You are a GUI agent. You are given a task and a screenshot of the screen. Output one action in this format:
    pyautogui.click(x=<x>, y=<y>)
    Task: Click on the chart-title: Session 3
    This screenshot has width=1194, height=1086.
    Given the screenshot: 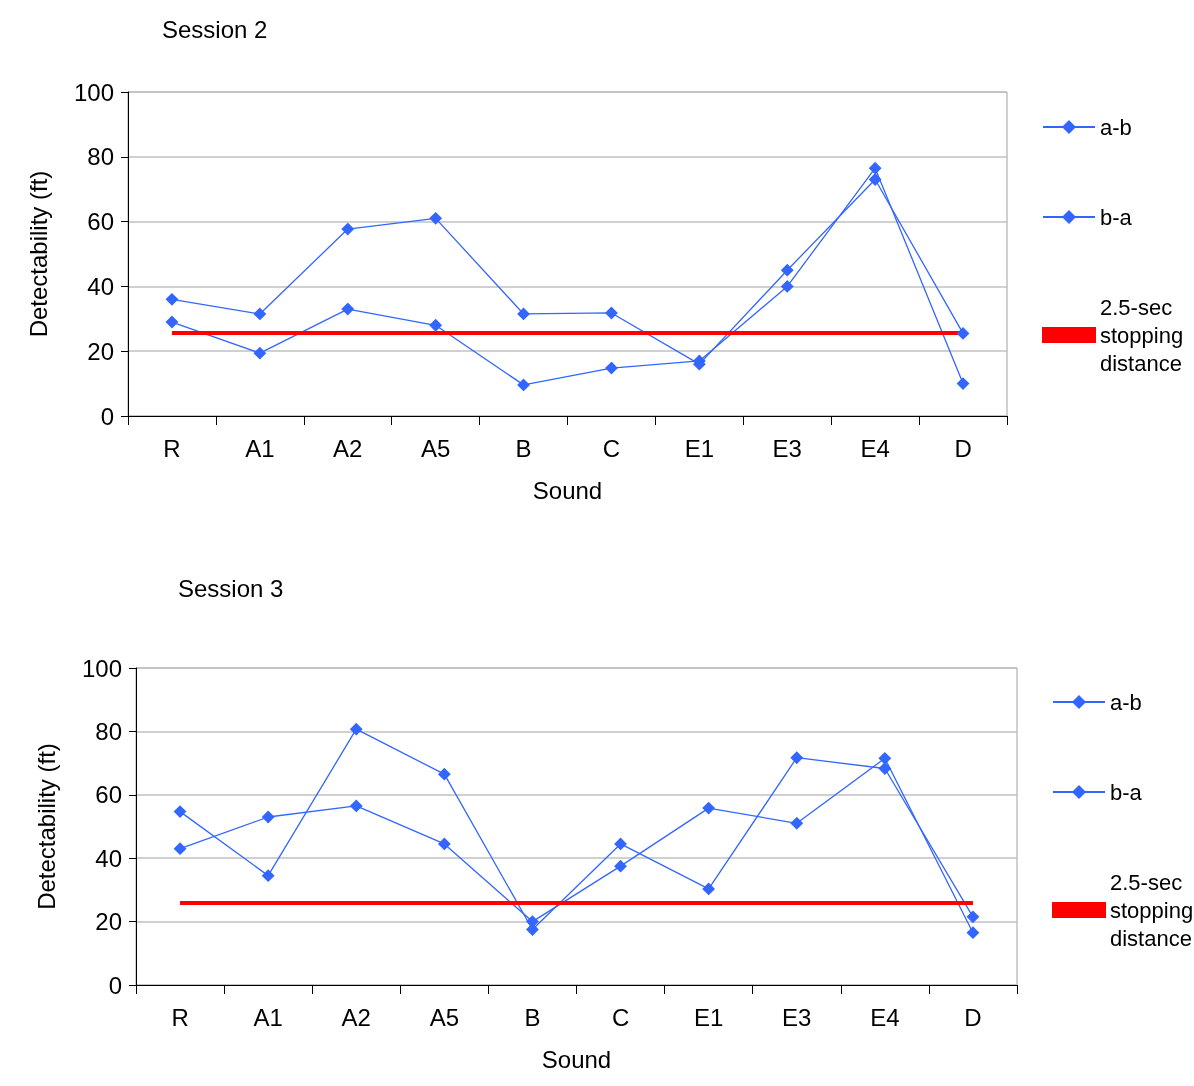 What is the action you would take?
    pyautogui.click(x=231, y=588)
    